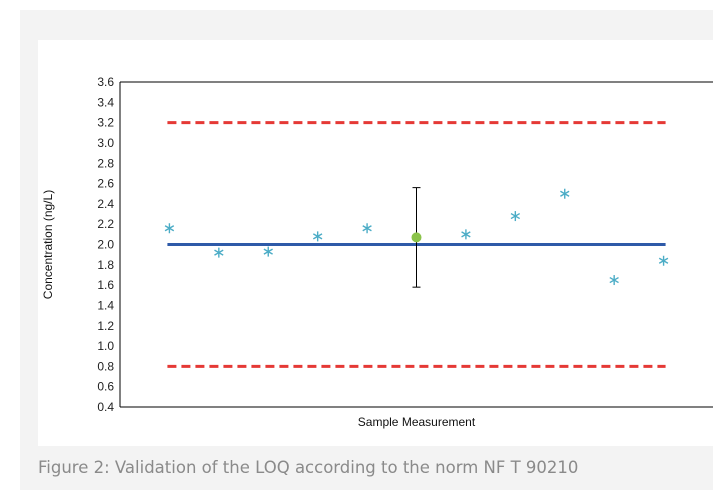 Image resolution: width=713 pixels, height=490 pixels. Describe the element at coordinates (105, 326) in the screenshot. I see `y-tick-label: 1.2` at that location.